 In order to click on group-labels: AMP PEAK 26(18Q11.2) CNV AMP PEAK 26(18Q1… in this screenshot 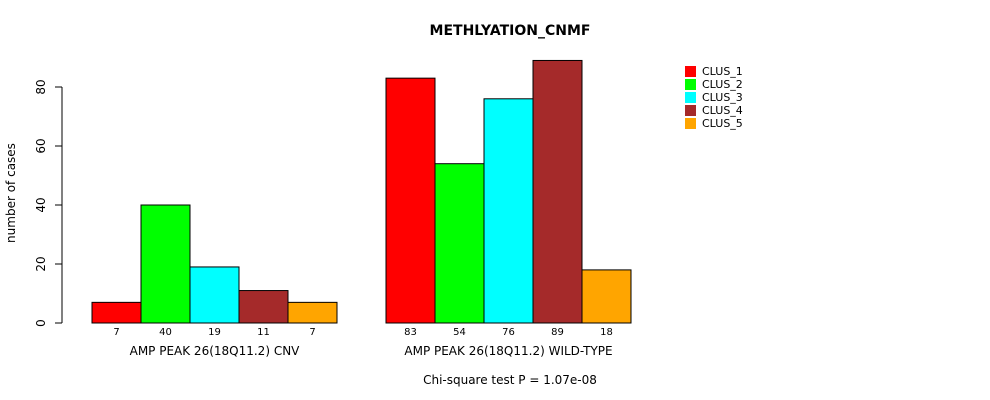, I will do `click(371, 351)`.